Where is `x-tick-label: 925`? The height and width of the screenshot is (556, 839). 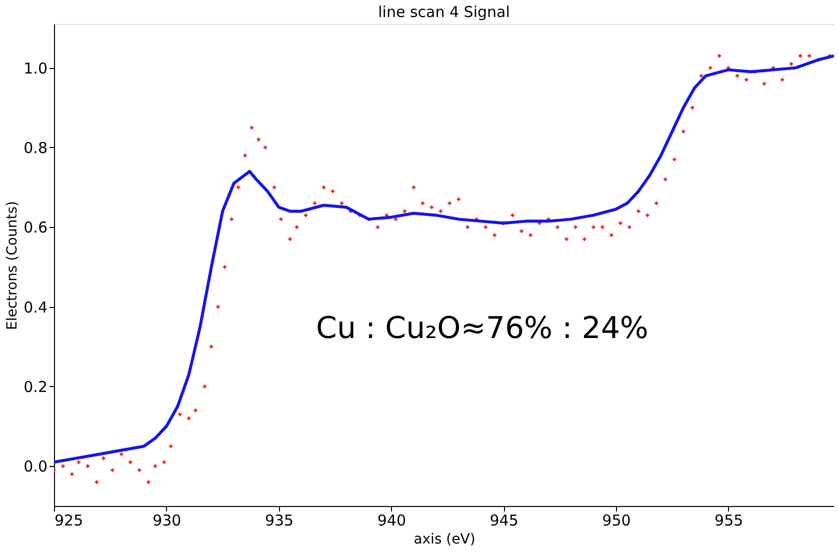
x-tick-label: 925 is located at coordinates (69, 521).